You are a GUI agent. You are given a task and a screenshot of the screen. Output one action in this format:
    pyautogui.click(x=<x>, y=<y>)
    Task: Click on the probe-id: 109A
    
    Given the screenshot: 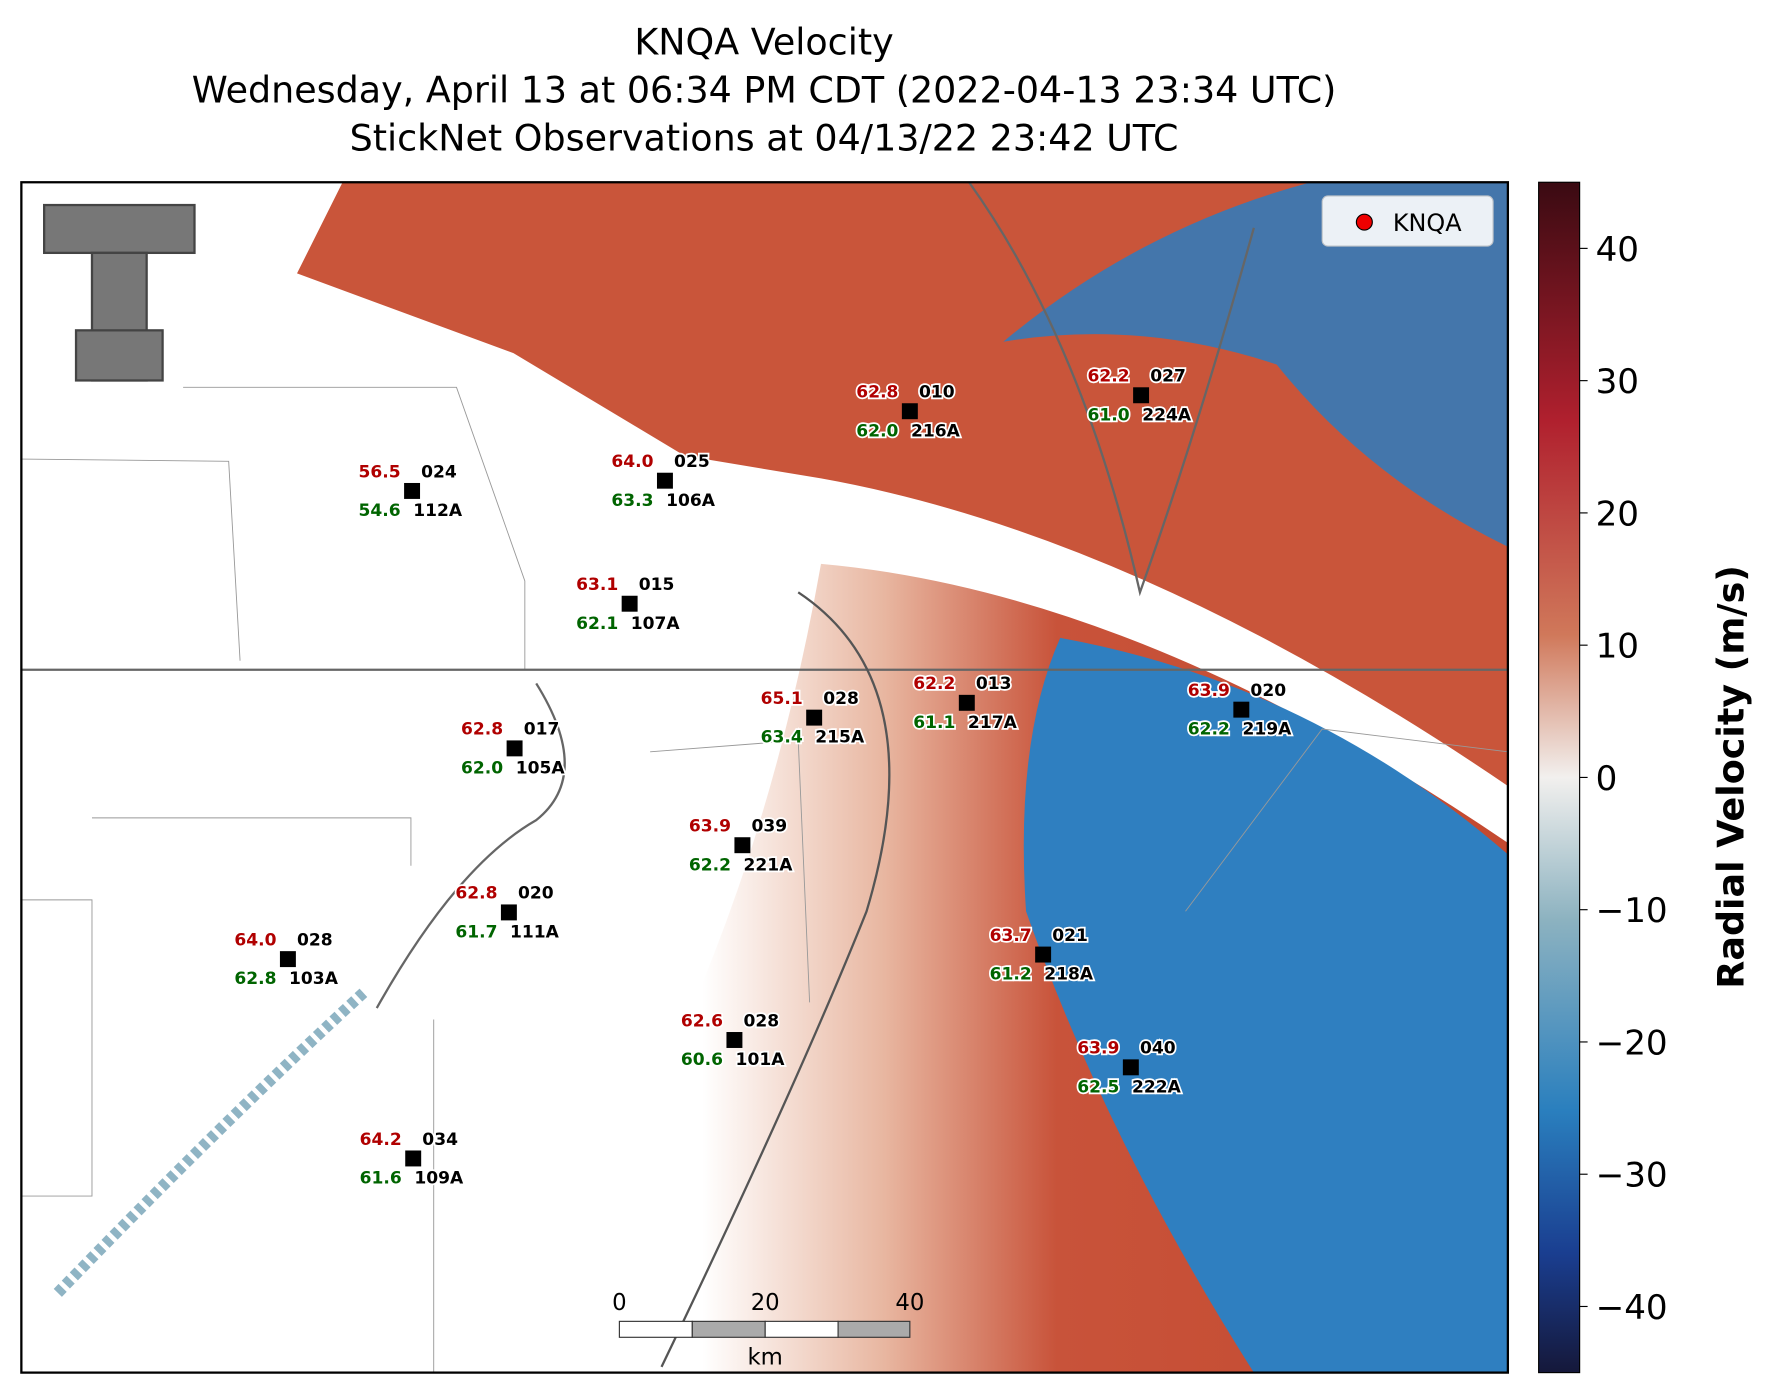 What is the action you would take?
    pyautogui.click(x=439, y=1179)
    